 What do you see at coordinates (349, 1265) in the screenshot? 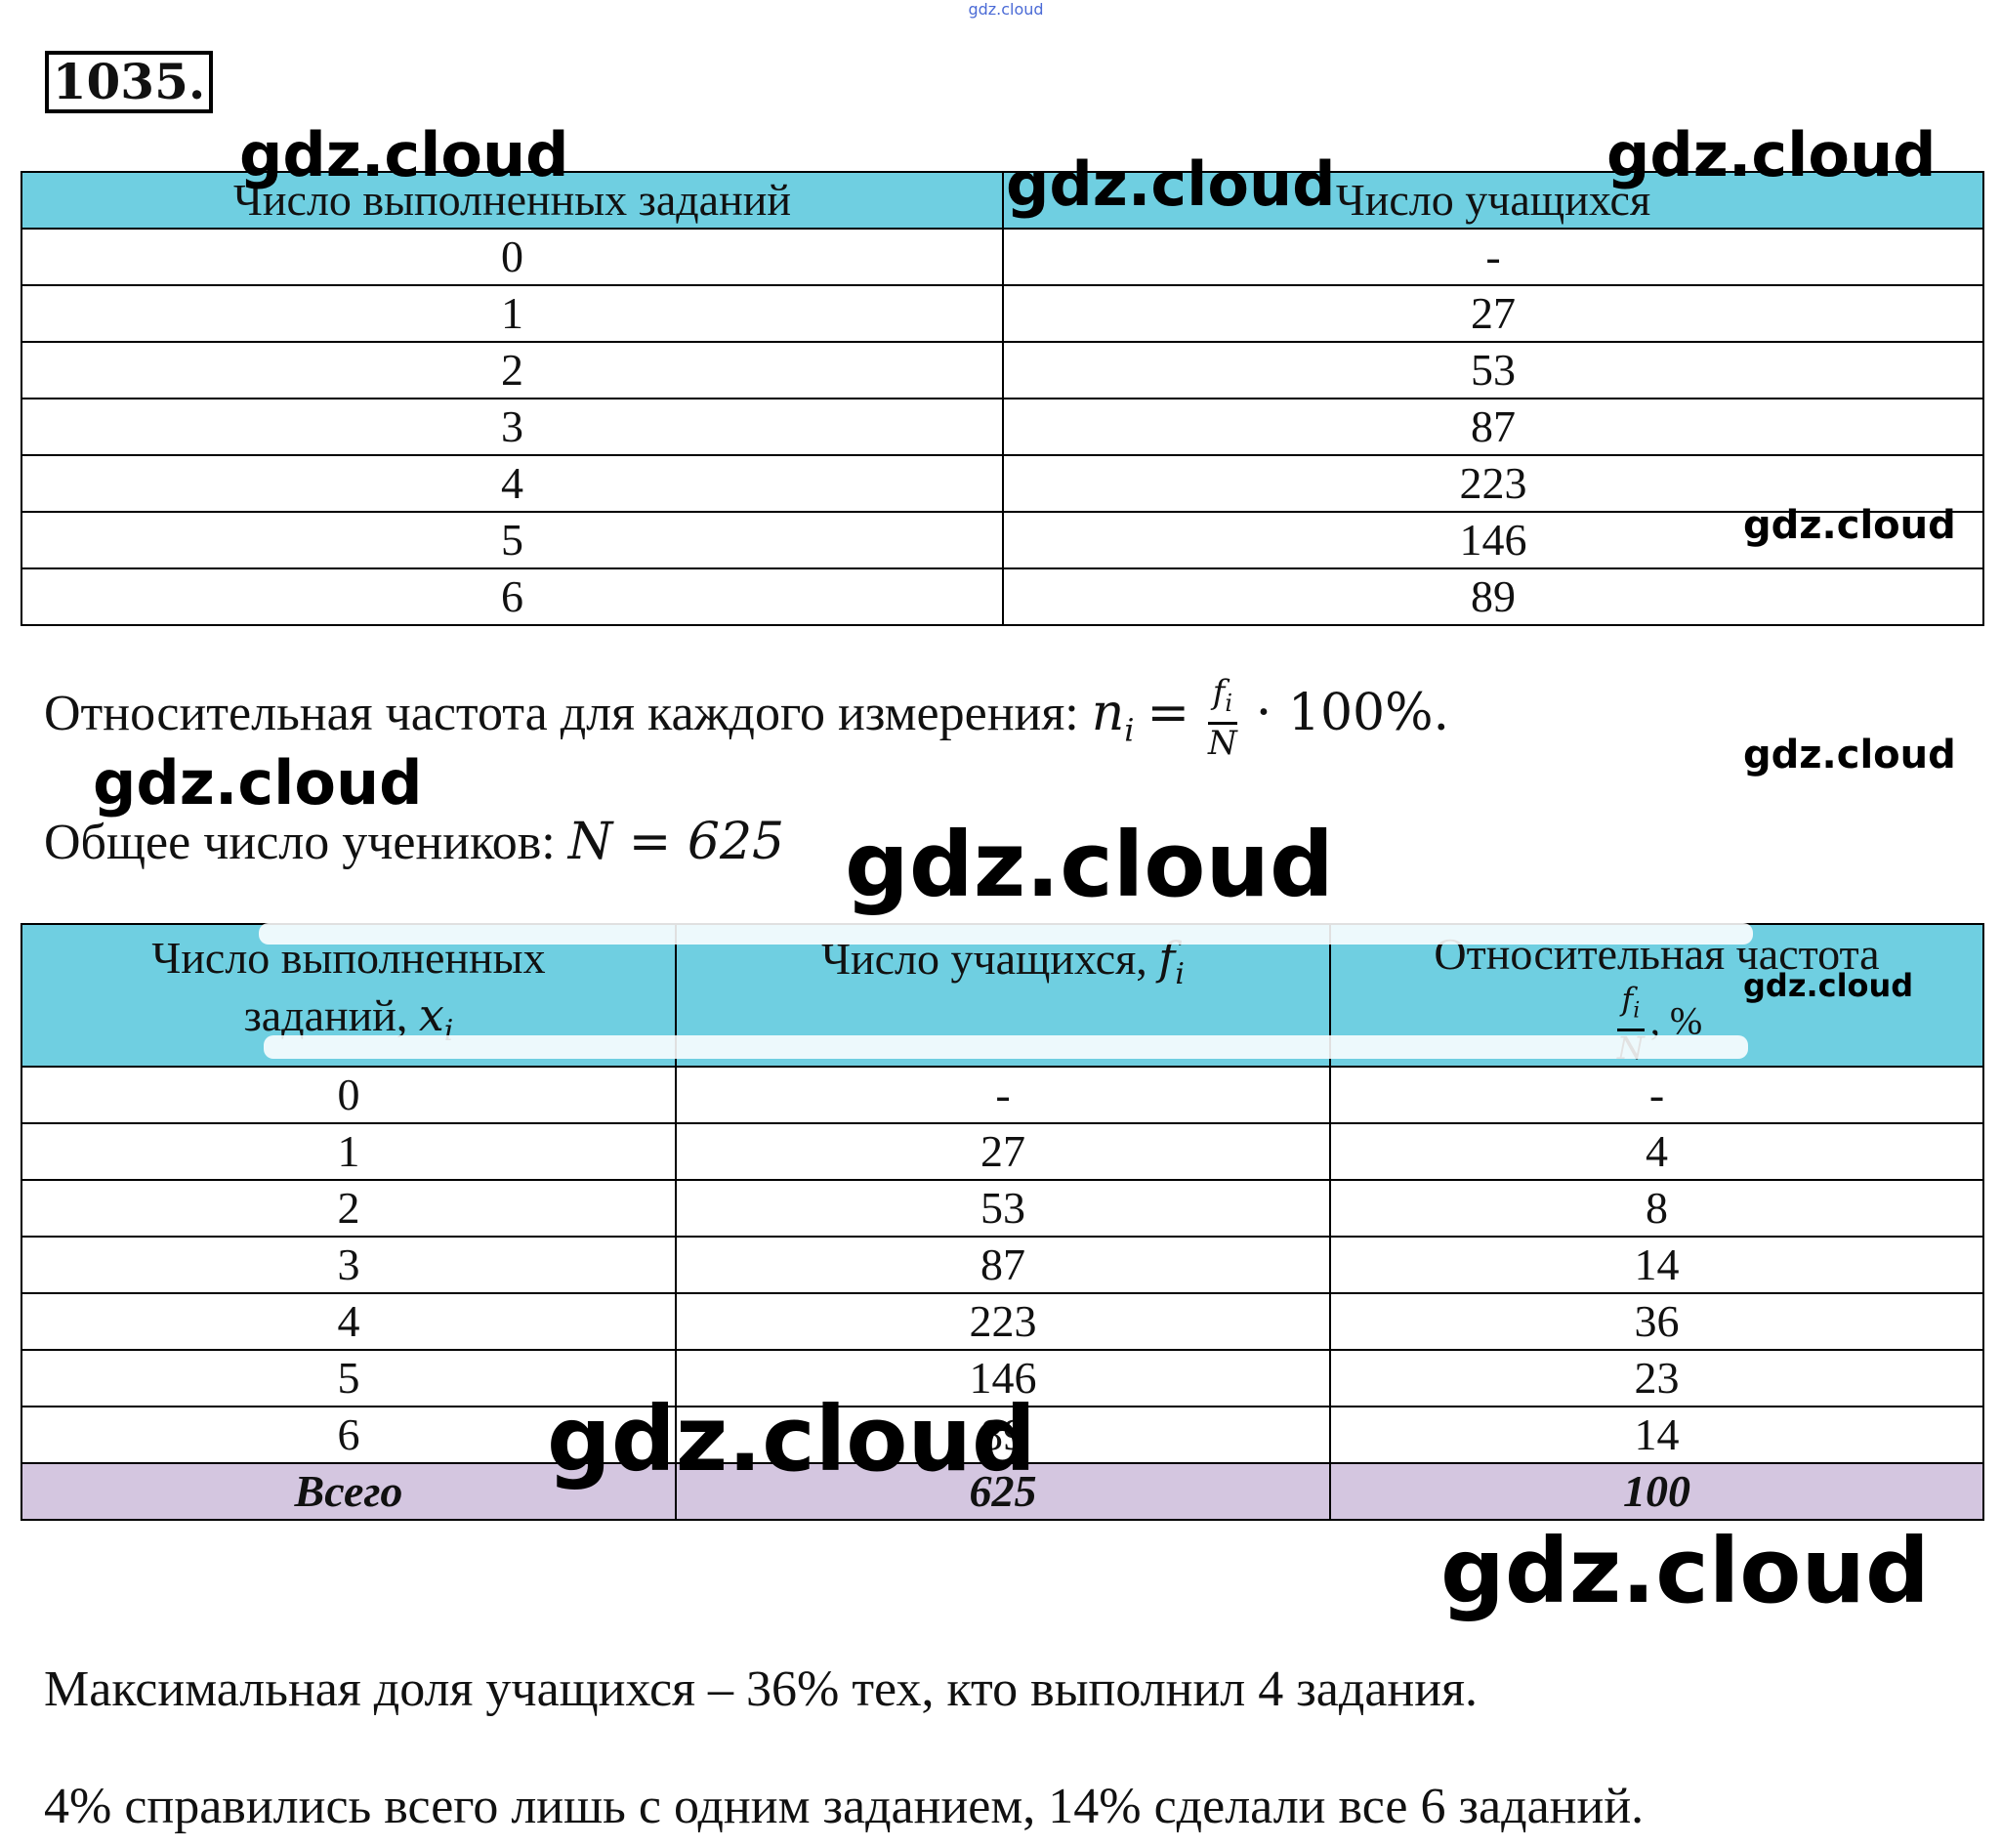
I see `cell-tasks-x: 3` at bounding box center [349, 1265].